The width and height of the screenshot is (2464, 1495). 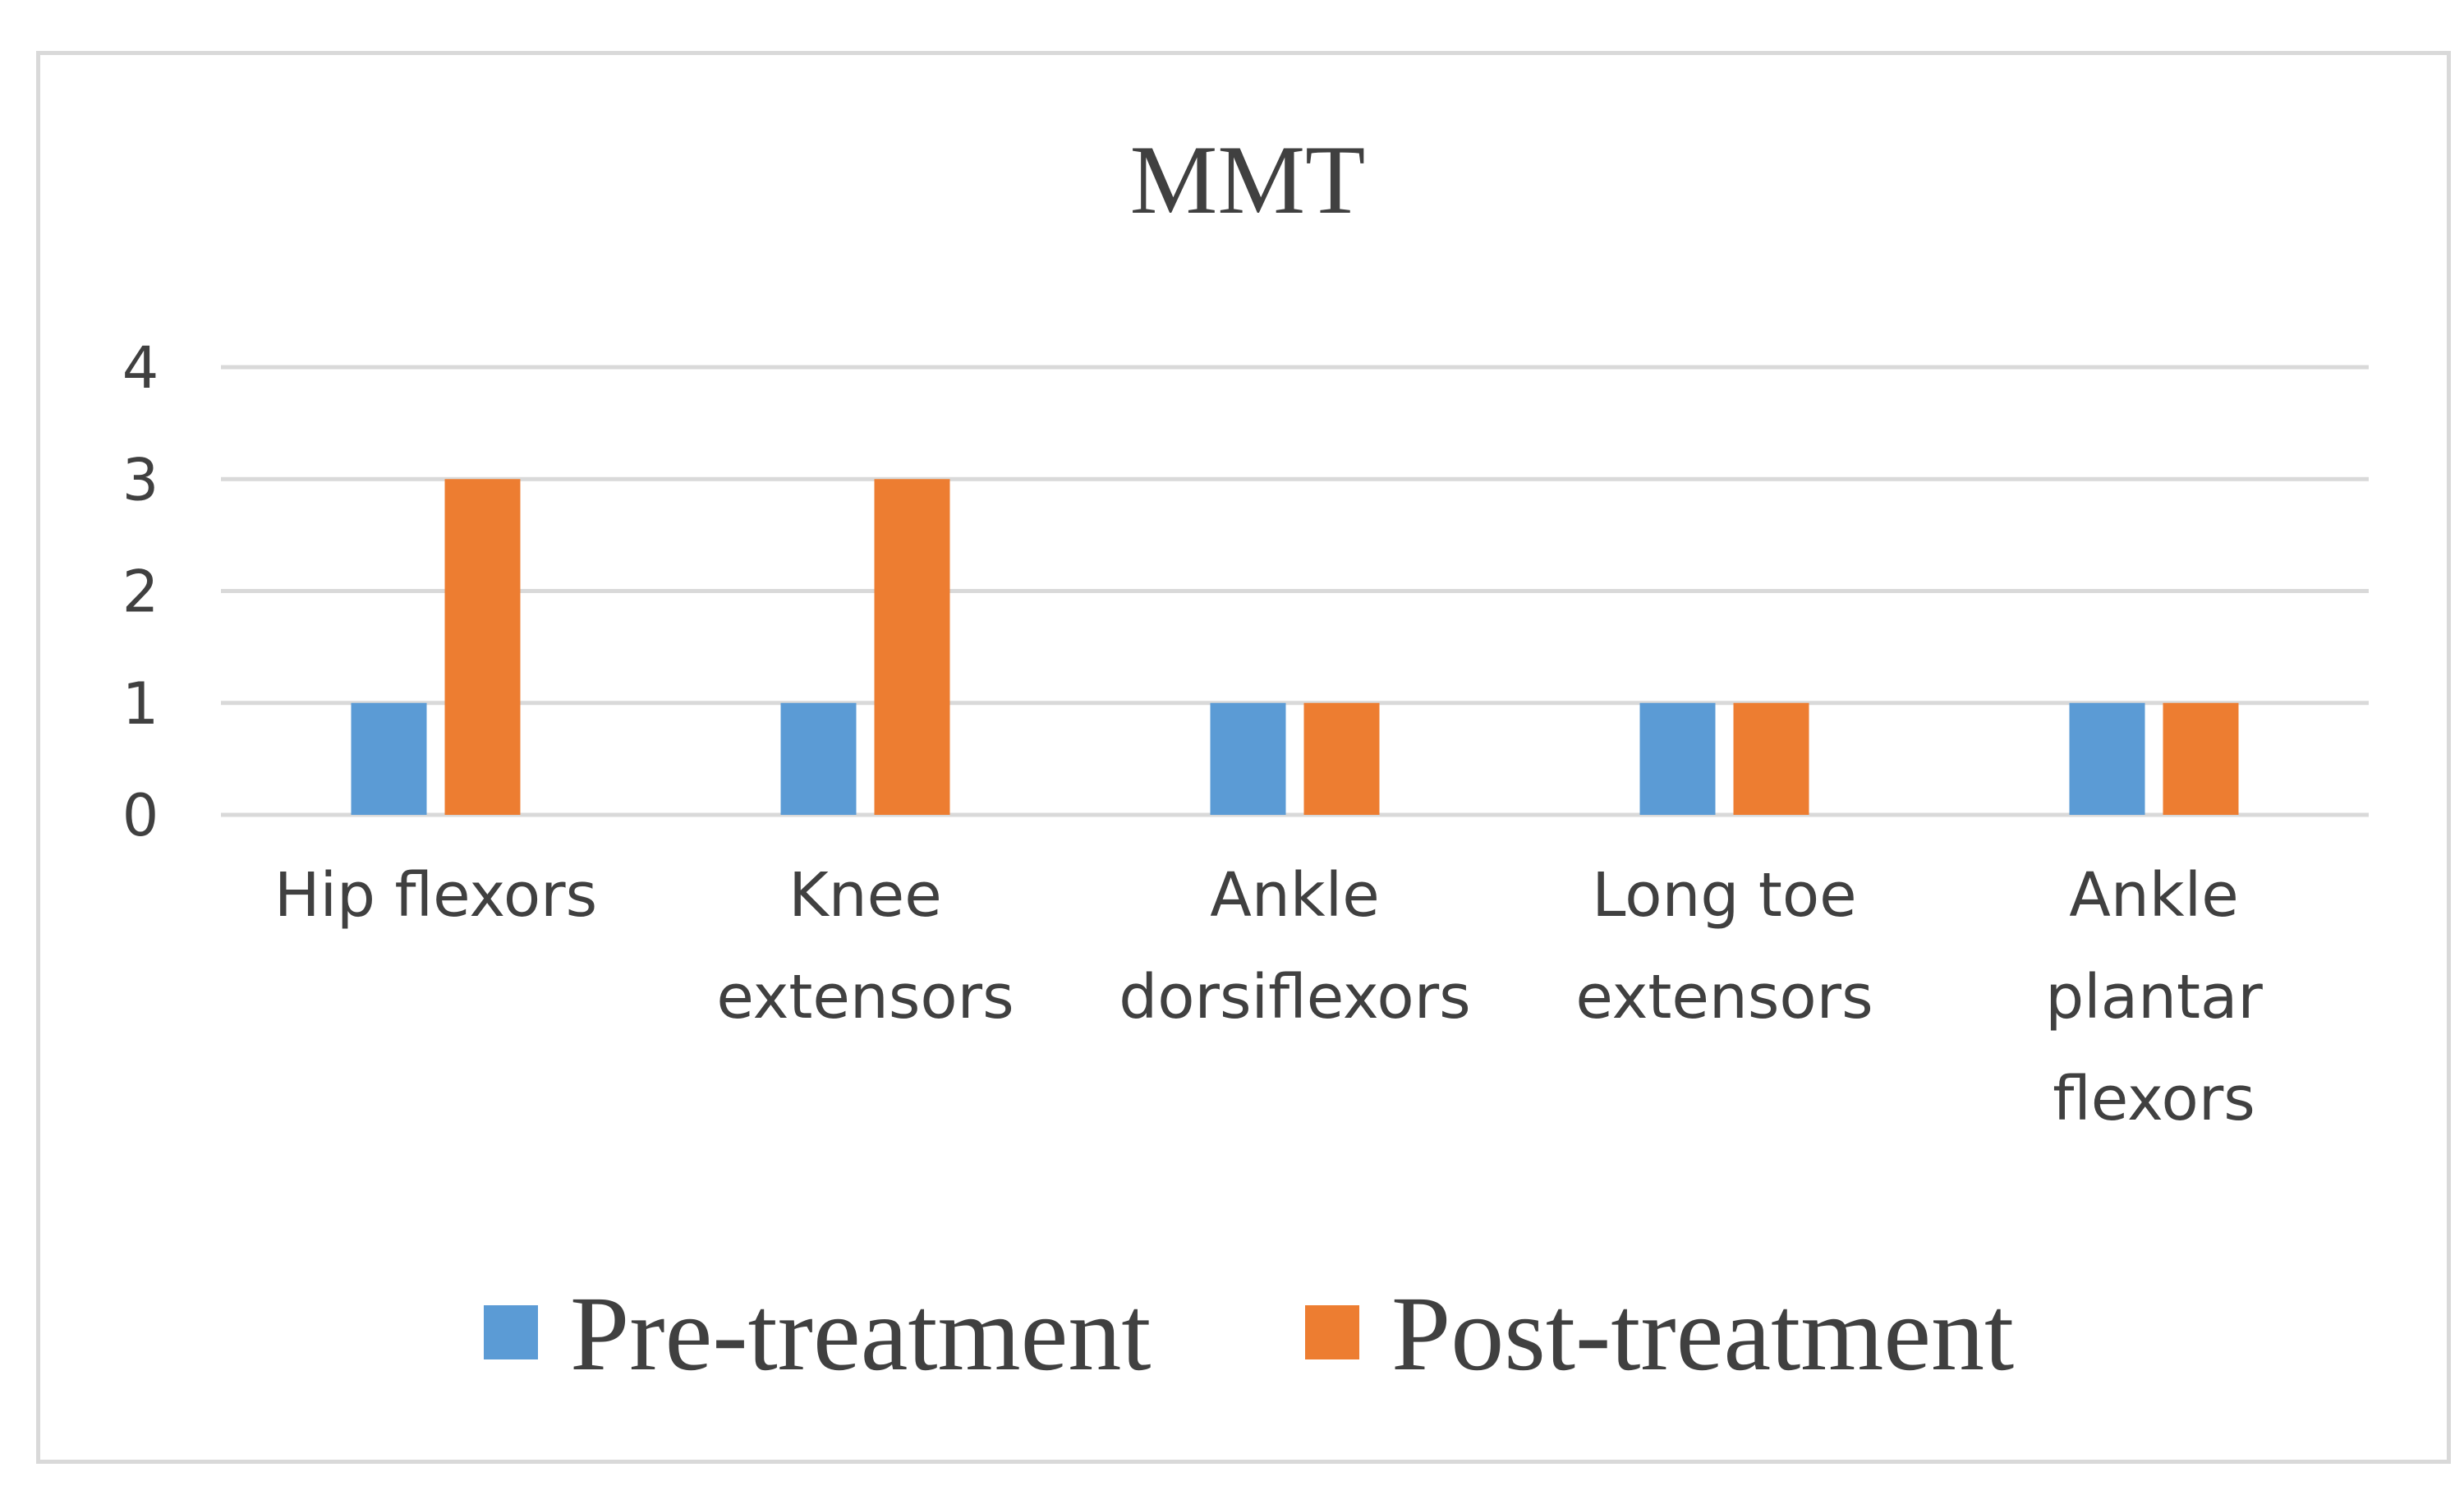 I want to click on y-tick-label: 0, so click(x=140, y=815).